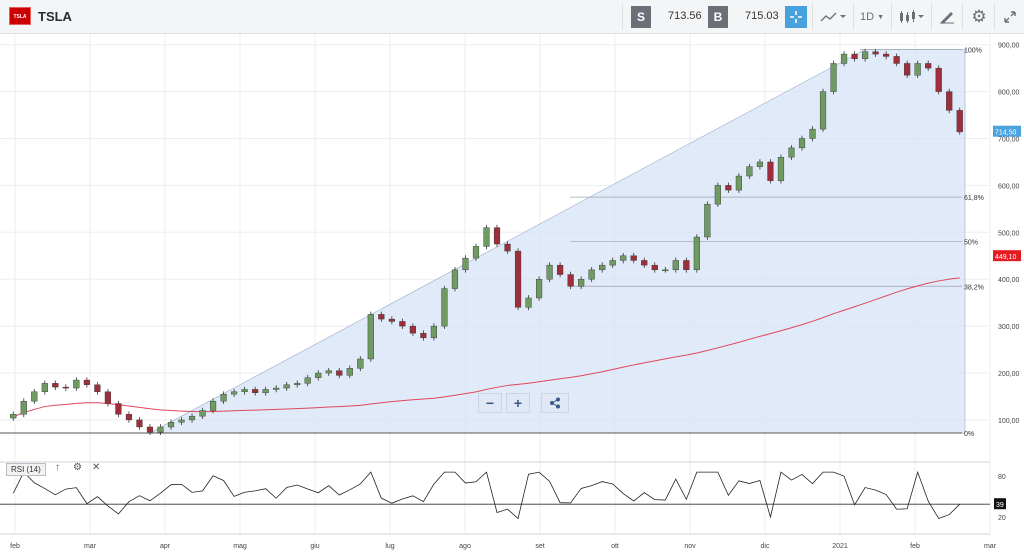 This screenshot has width=1024, height=558. Describe the element at coordinates (1002, 477) in the screenshot. I see `rsi-tick-top: 80` at that location.